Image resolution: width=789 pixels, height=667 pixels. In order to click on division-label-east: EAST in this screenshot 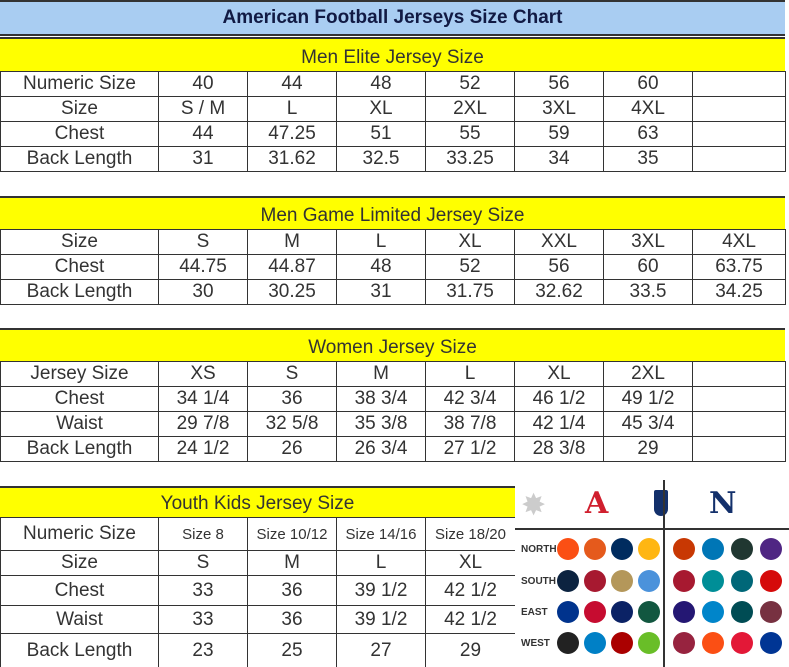, I will do `click(534, 612)`.